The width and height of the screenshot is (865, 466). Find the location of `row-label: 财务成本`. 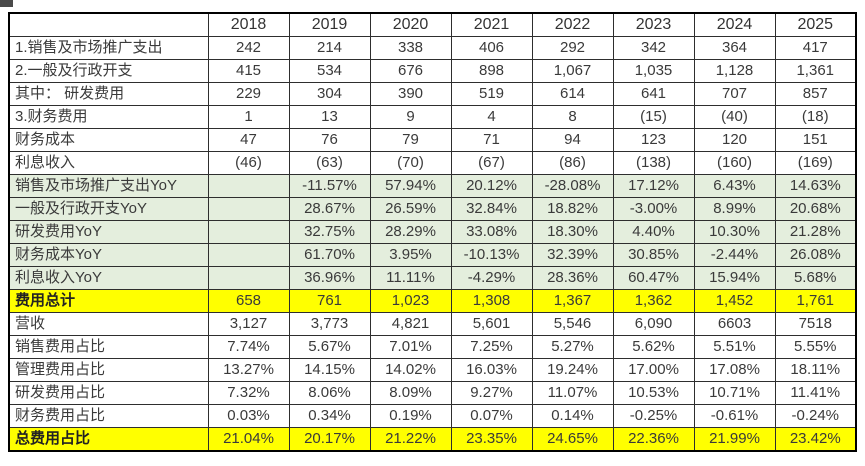

row-label: 财务成本 is located at coordinates (108, 140).